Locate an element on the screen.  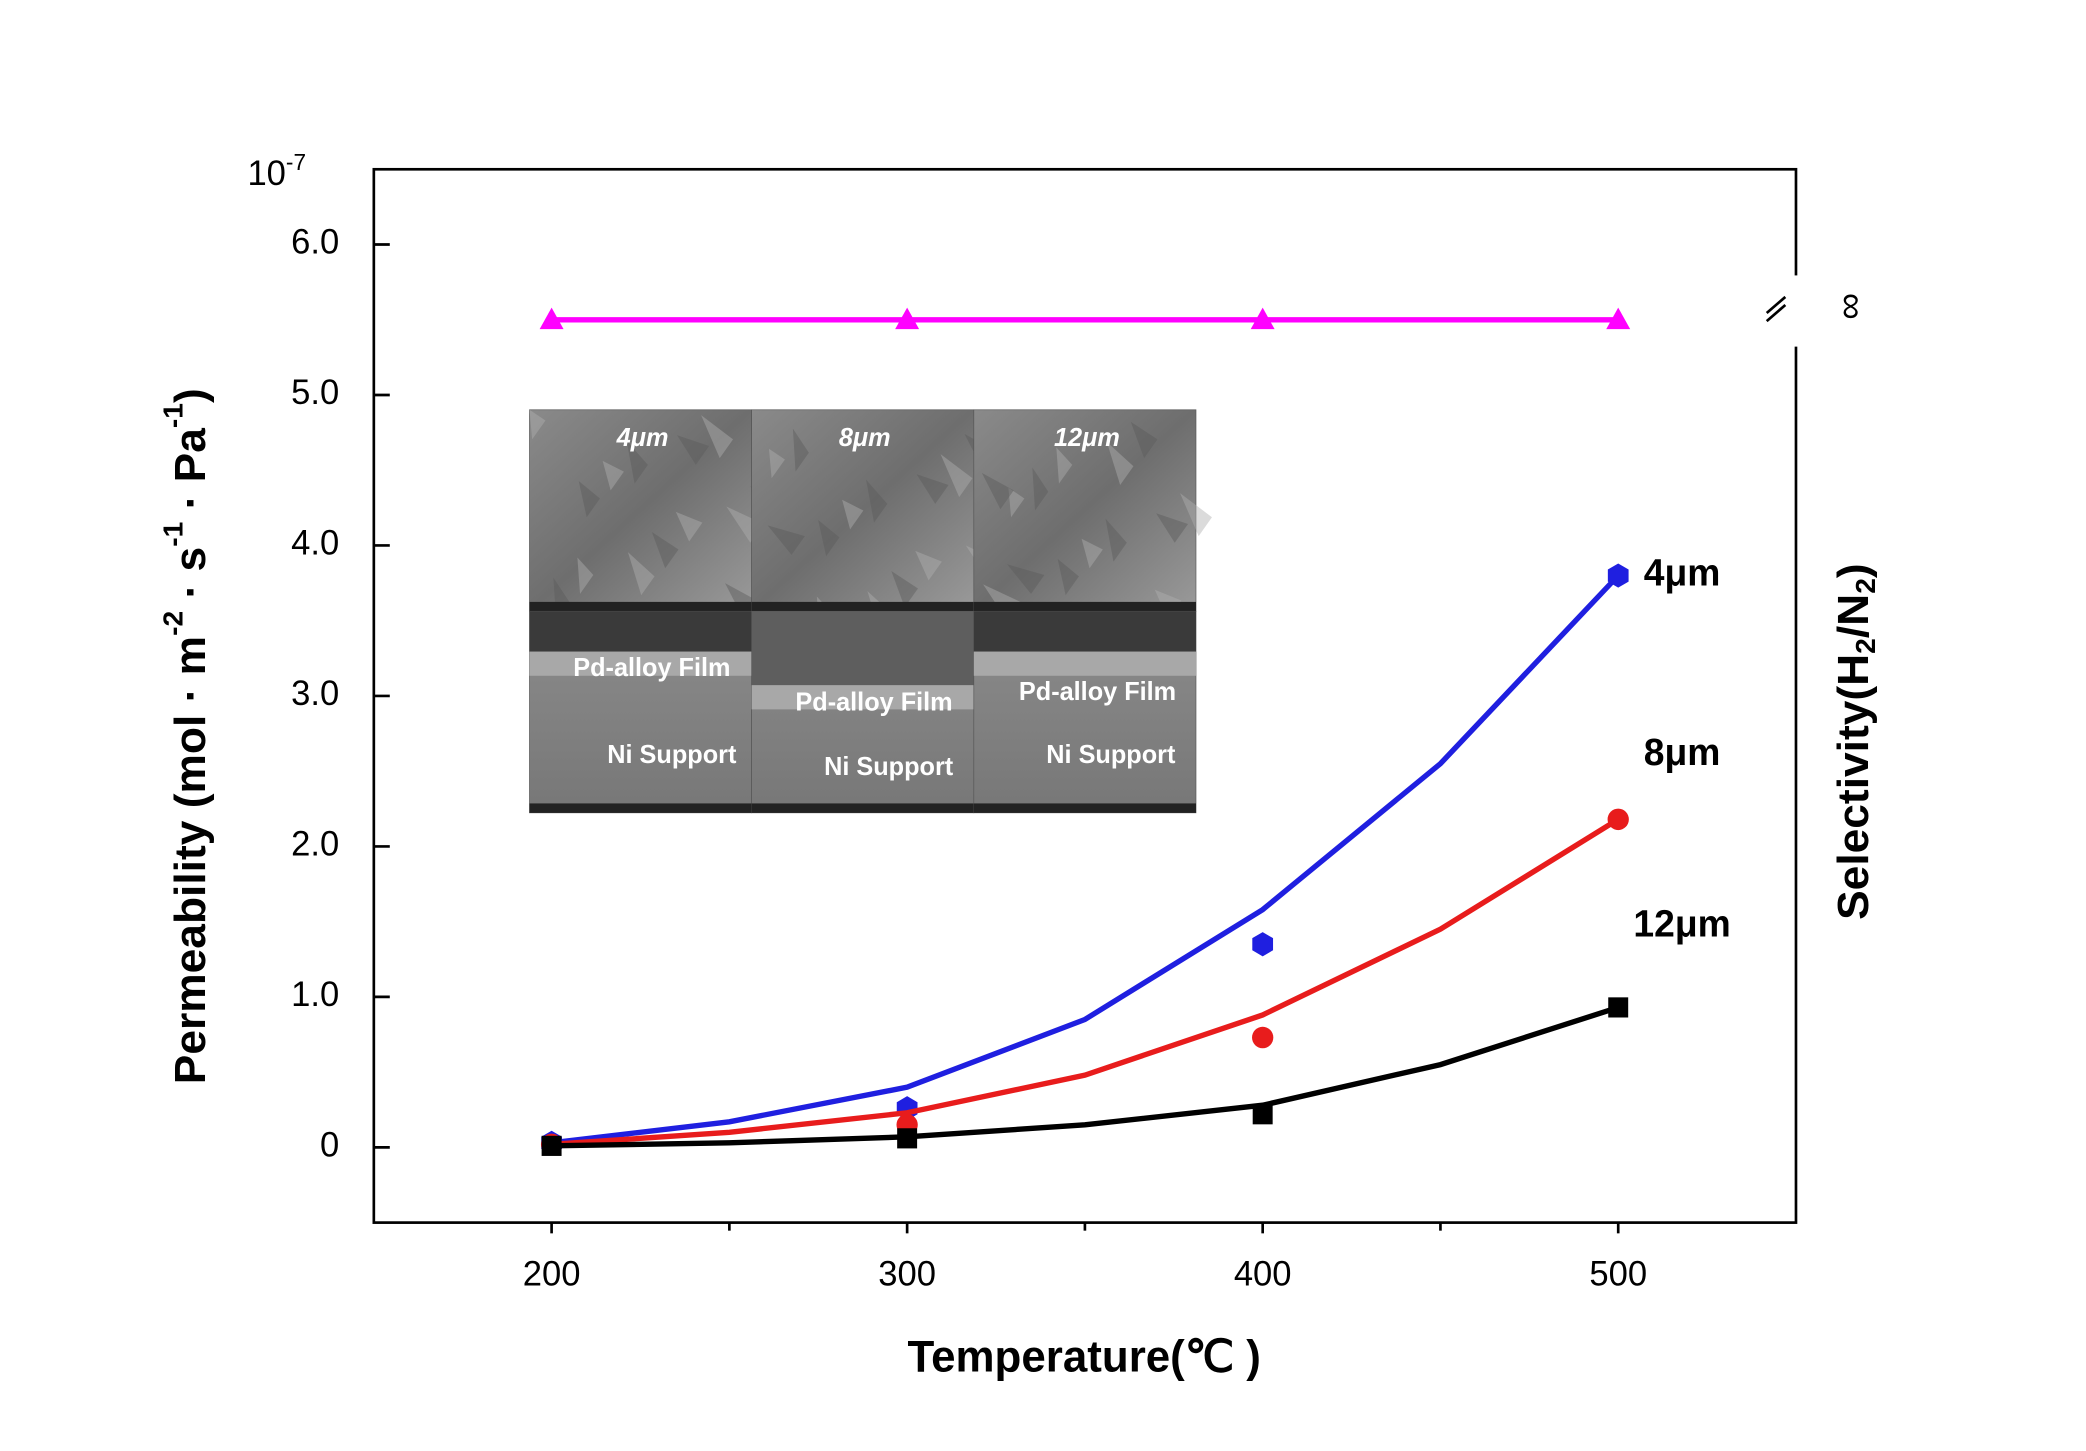
y-tick-label: 4.0 is located at coordinates (315, 544).